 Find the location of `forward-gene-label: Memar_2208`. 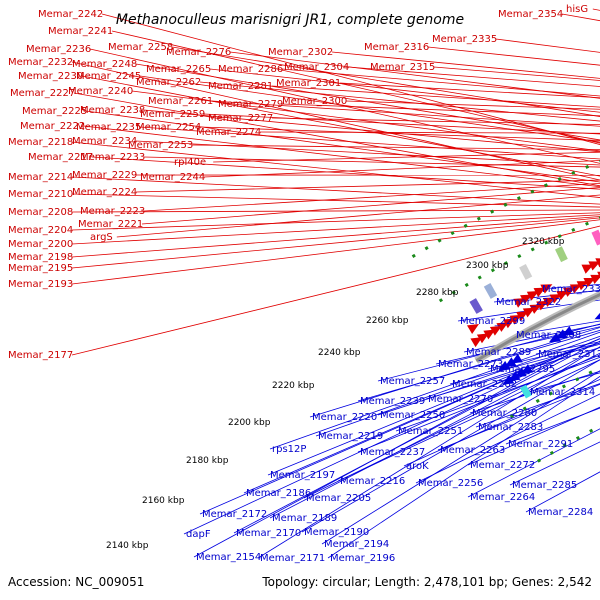

forward-gene-label: Memar_2208 is located at coordinates (40, 212).